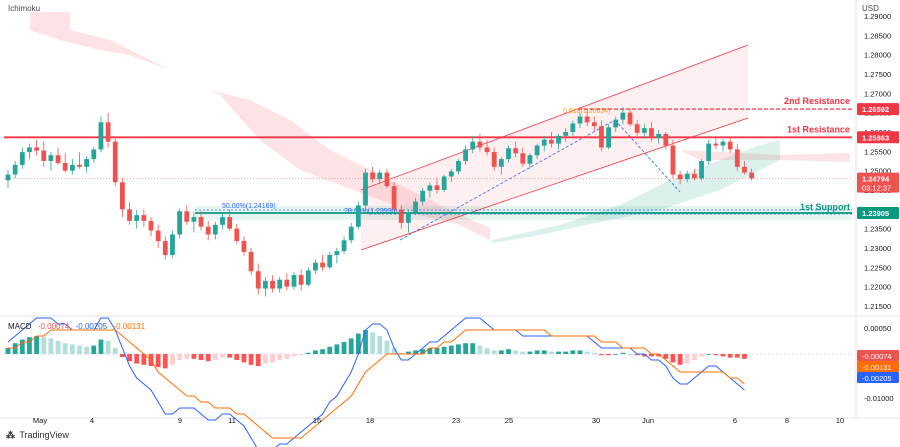 The width and height of the screenshot is (900, 447). Describe the element at coordinates (877, 151) in the screenshot. I see `price-tick-label: 1.25500` at that location.